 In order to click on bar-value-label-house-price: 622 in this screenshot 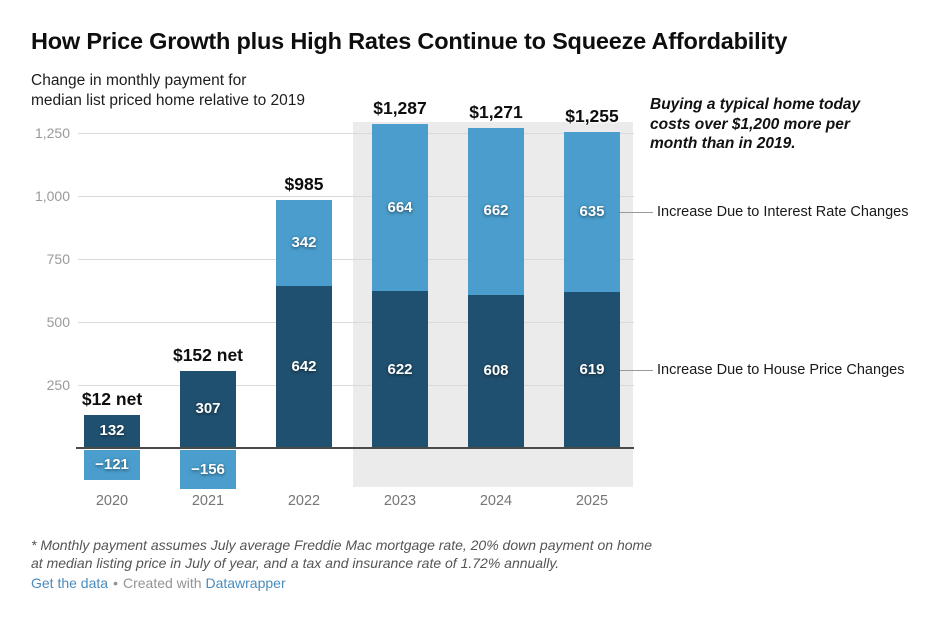, I will do `click(400, 369)`.